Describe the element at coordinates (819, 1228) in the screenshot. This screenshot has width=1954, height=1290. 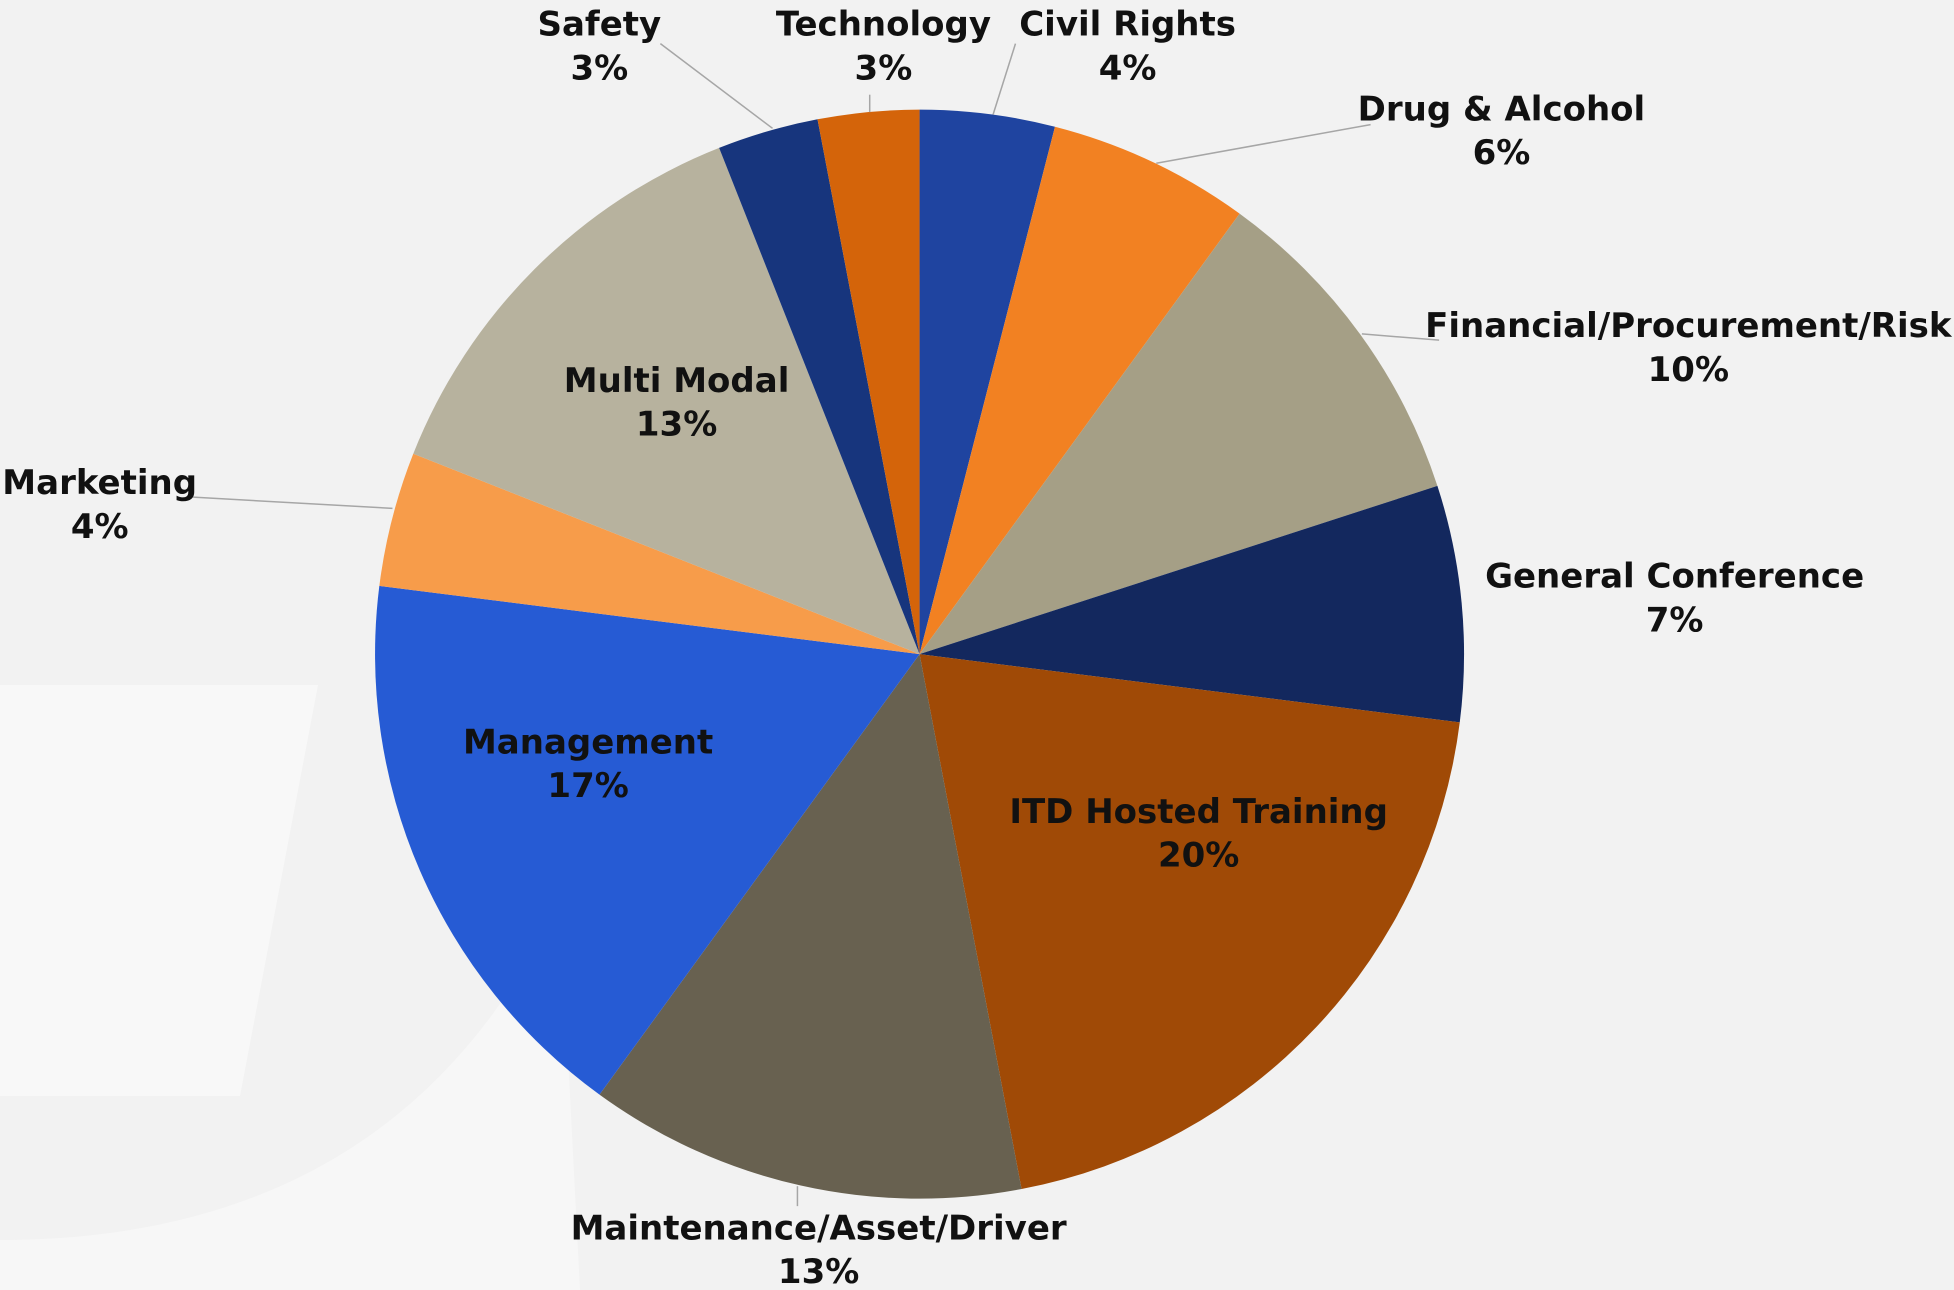
I see `slice-label: Maintenance/Asset/Driver` at that location.